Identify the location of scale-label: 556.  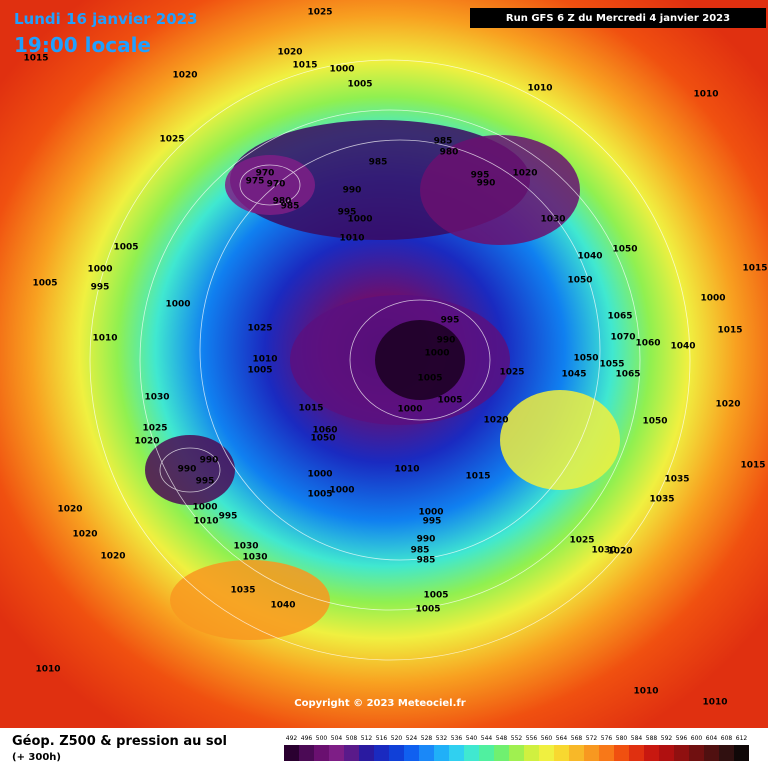
(532, 738).